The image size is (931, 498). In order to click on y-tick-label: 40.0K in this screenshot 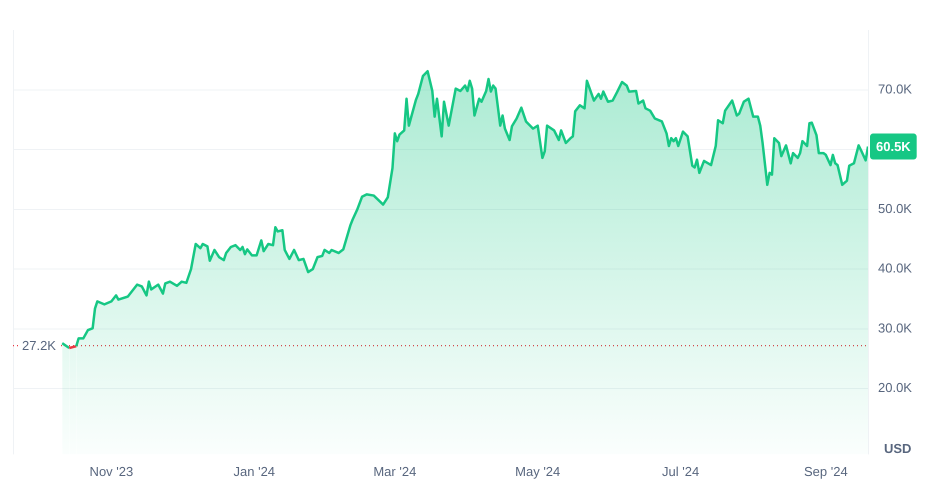, I will do `click(895, 268)`.